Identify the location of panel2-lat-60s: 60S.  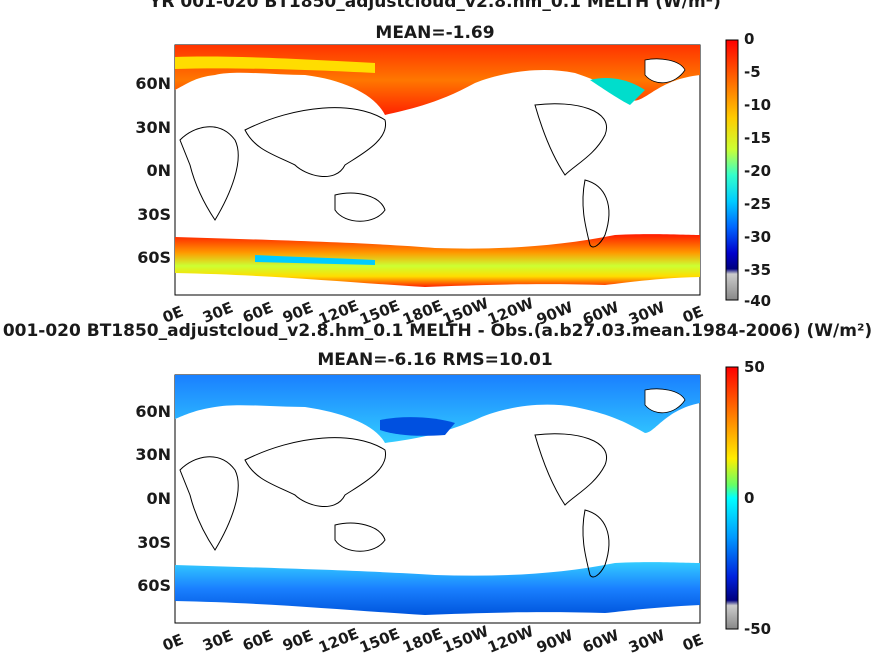
(154, 585).